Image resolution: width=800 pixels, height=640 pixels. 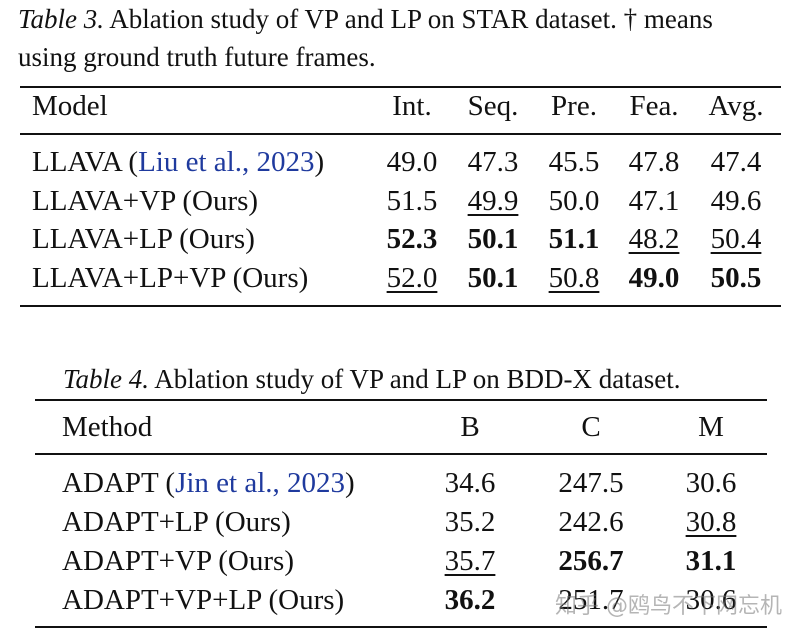 I want to click on table3-cell: 52.3, so click(x=412, y=239).